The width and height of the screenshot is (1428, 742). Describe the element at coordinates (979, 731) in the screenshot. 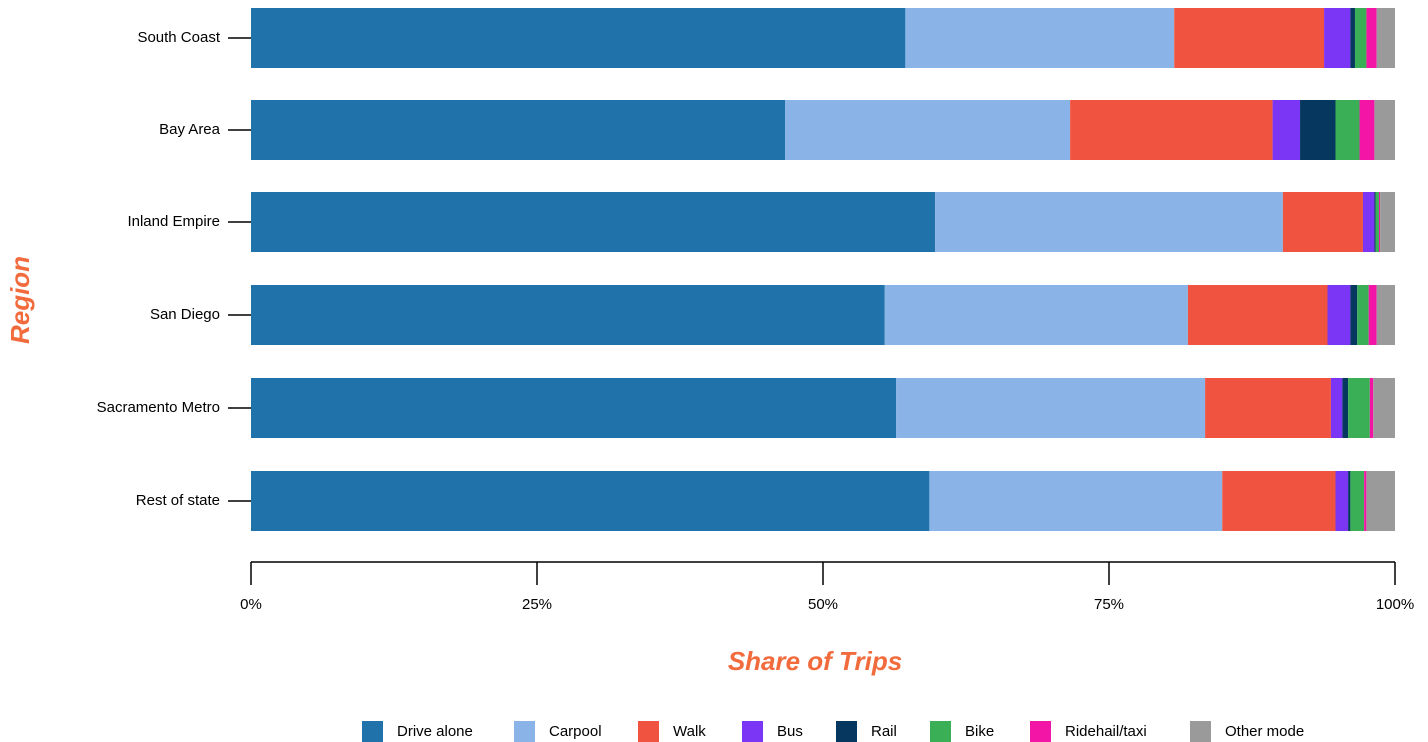

I see `legend-label: Bike` at that location.